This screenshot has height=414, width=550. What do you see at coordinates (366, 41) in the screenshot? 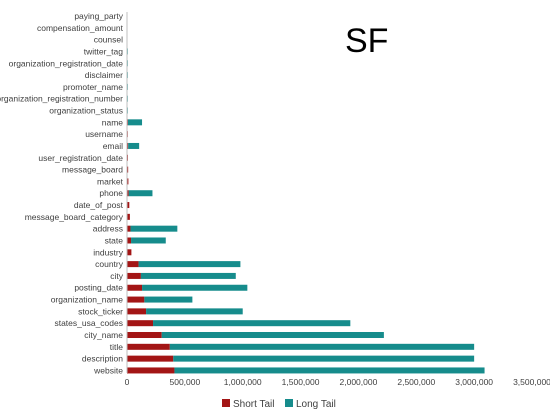
I see `chart-title: SF` at bounding box center [366, 41].